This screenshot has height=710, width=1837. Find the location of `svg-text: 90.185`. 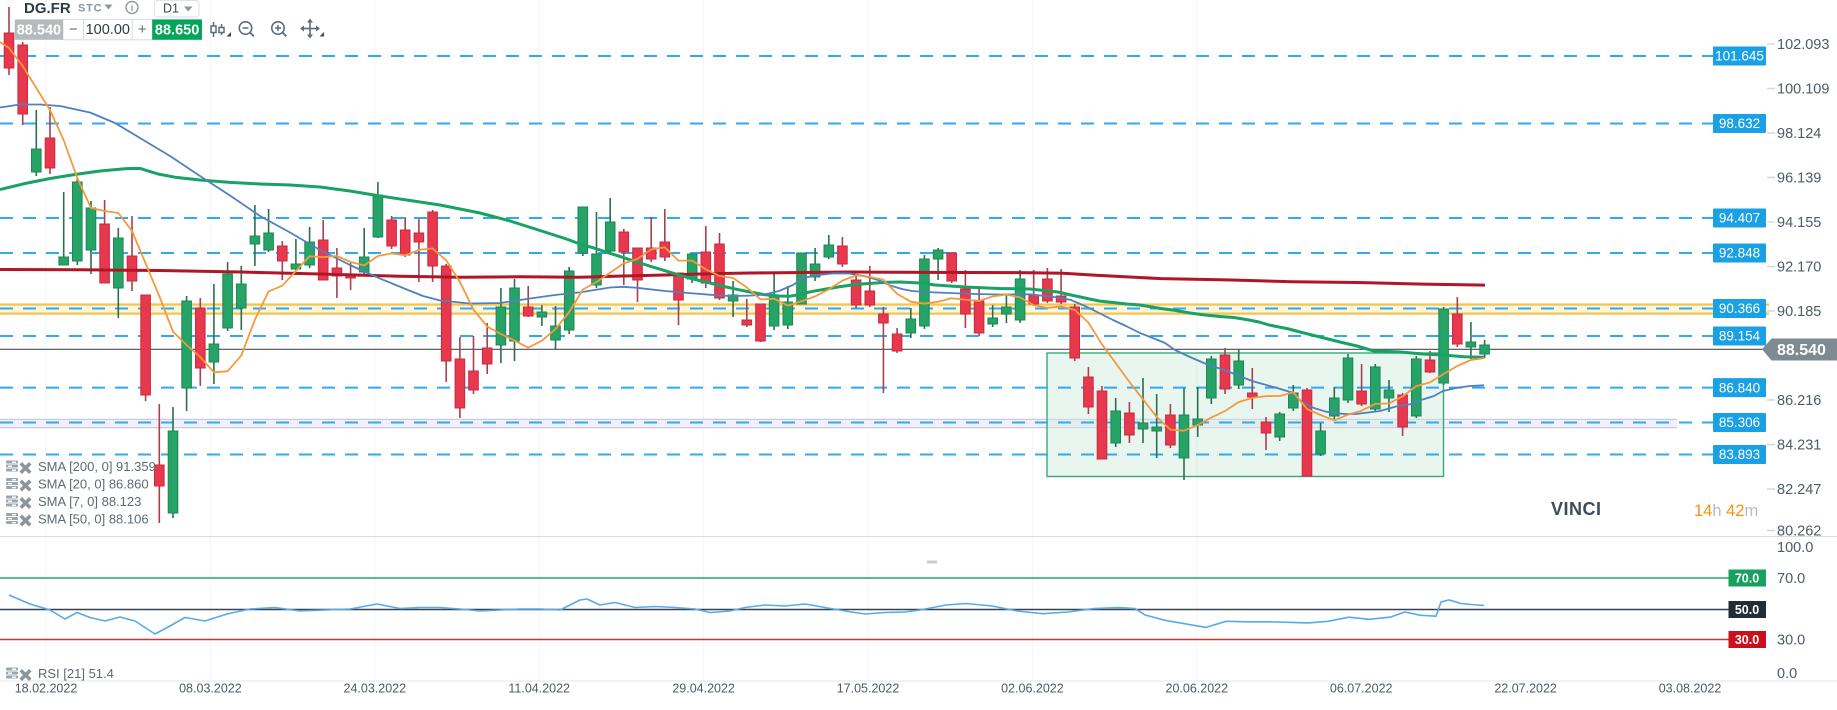

svg-text: 90.185 is located at coordinates (1799, 312).